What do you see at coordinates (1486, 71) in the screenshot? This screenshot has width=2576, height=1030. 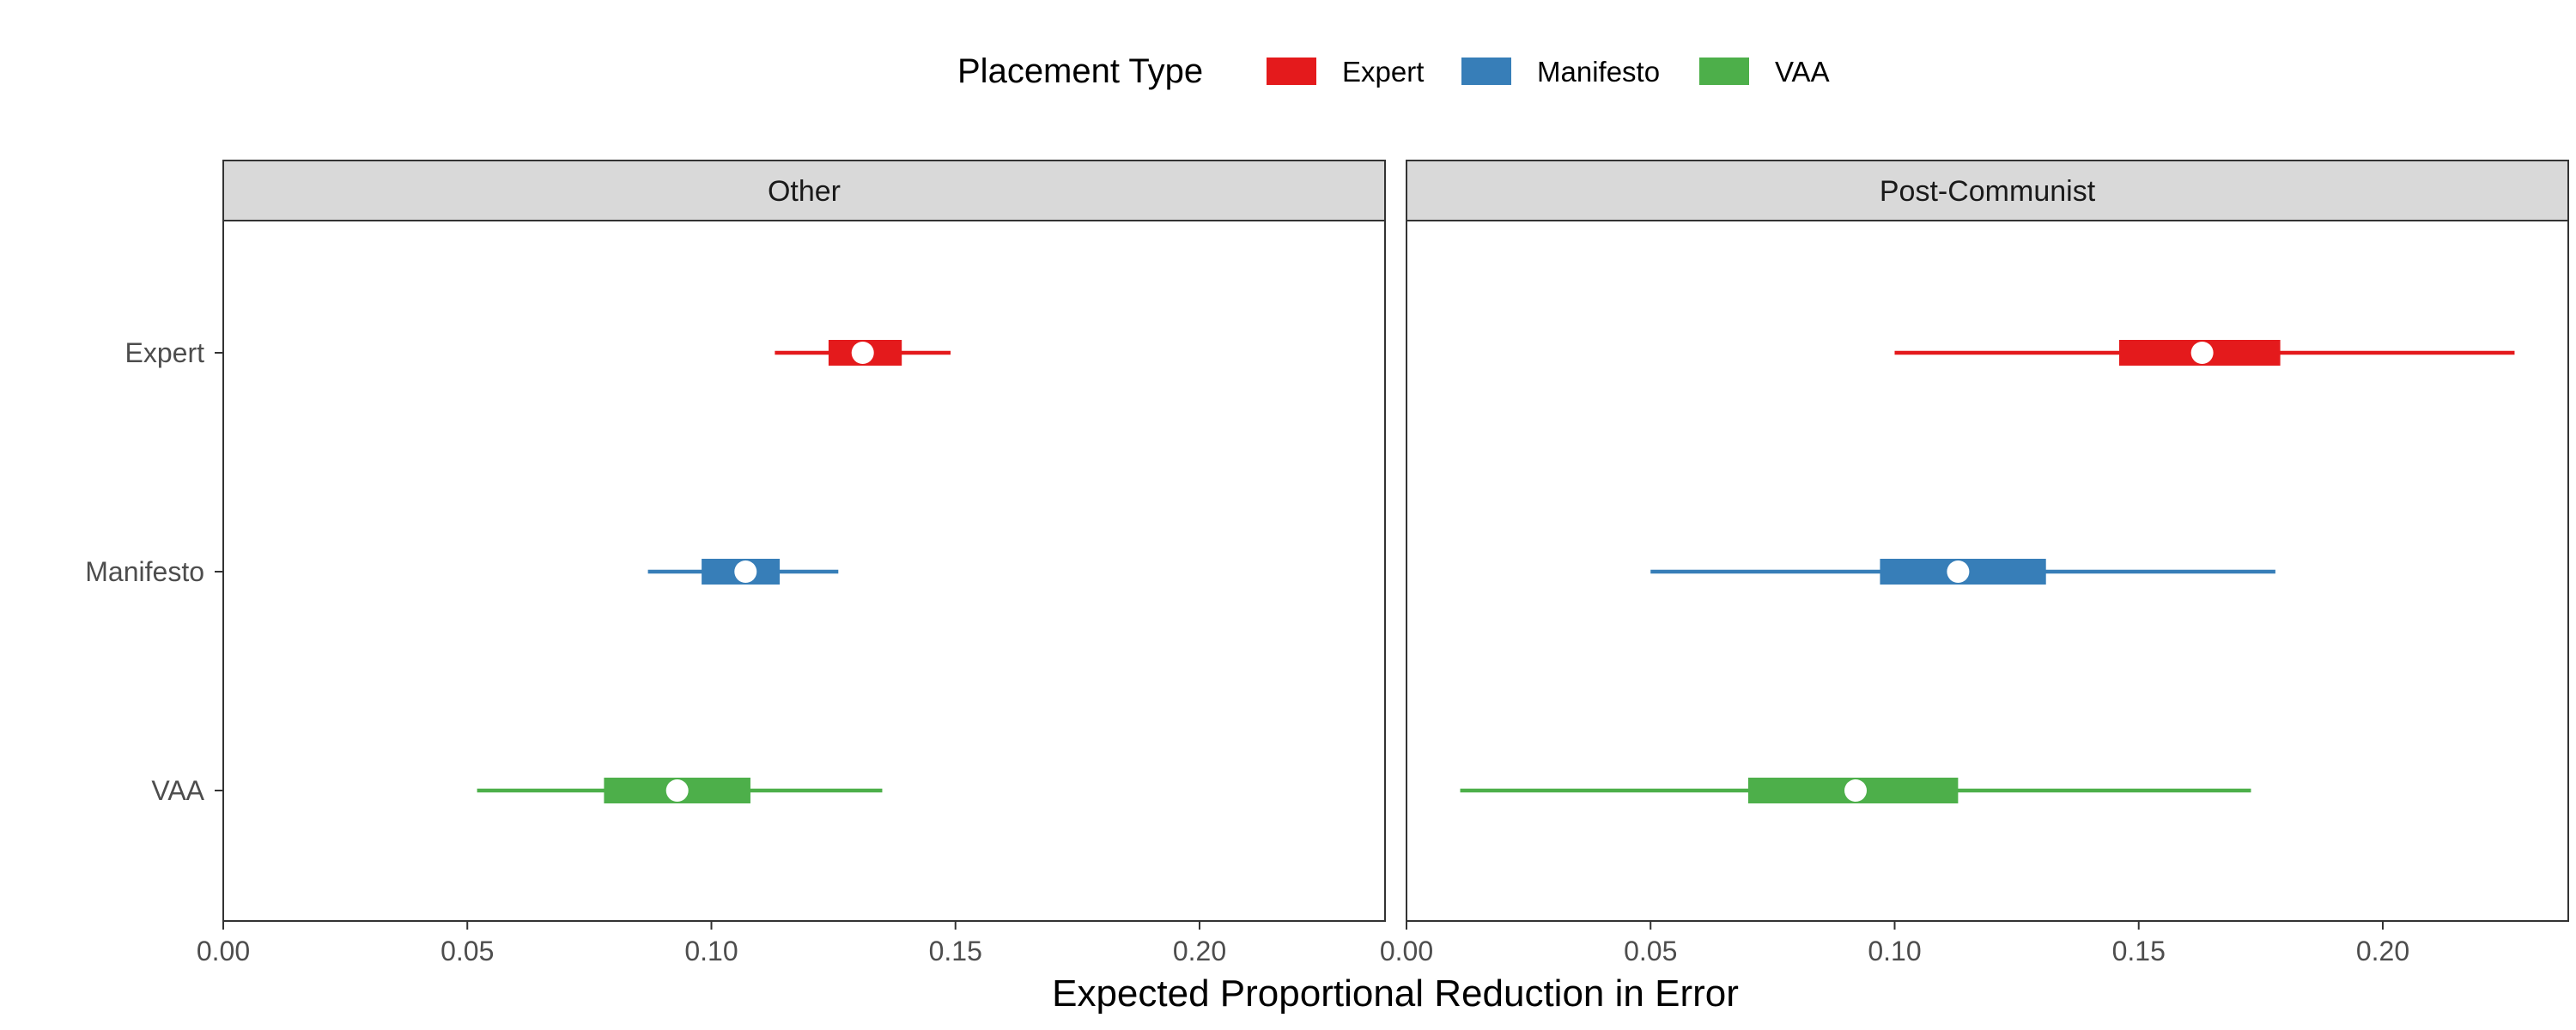 I see `legend-swatch-manifesto` at bounding box center [1486, 71].